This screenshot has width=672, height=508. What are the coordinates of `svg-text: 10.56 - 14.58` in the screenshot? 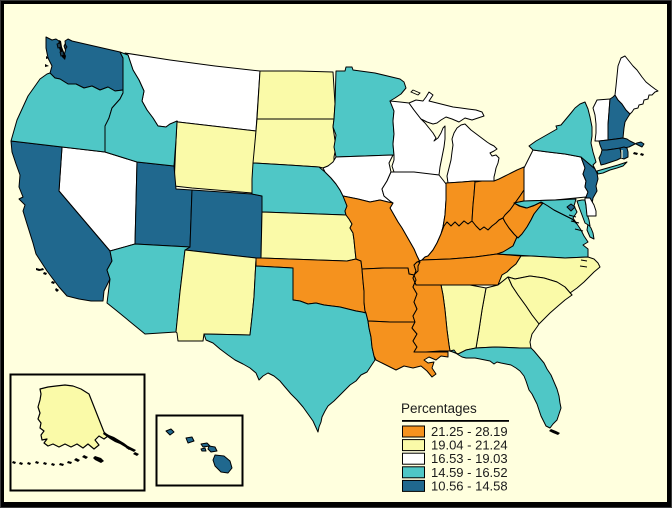 It's located at (469, 485).